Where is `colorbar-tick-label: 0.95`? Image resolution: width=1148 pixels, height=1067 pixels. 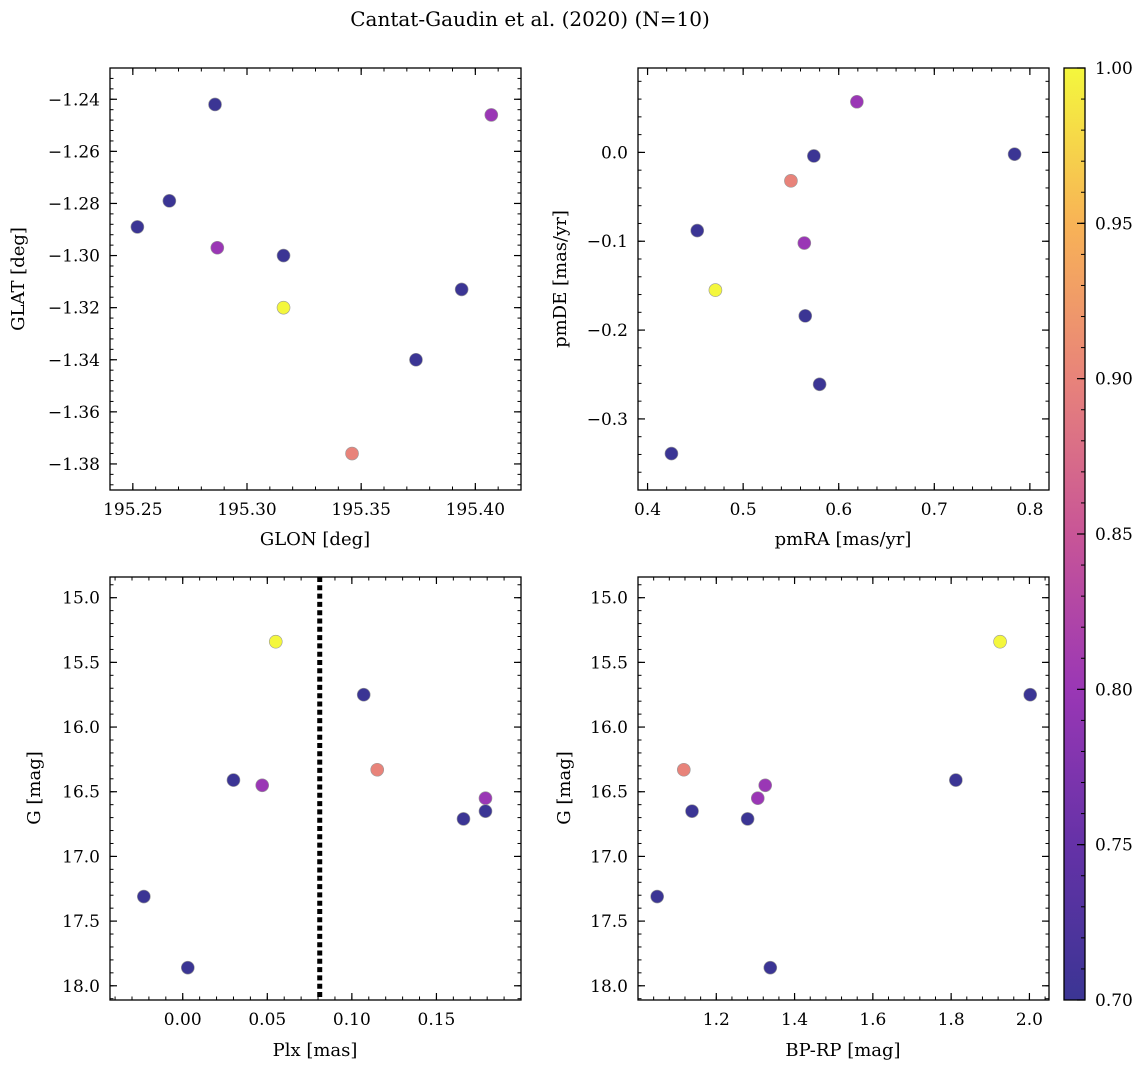
colorbar-tick-label: 0.95 is located at coordinates (1114, 224).